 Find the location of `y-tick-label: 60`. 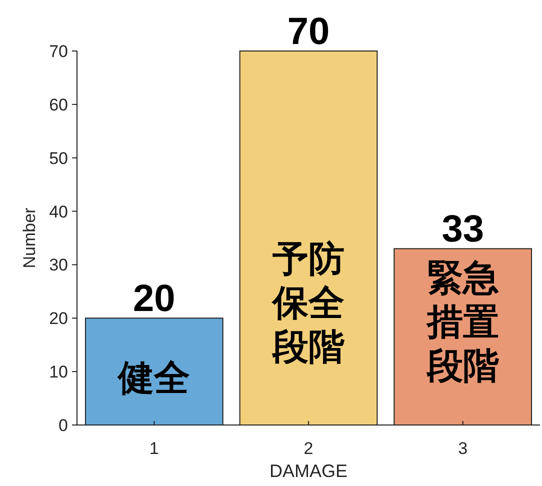

y-tick-label: 60 is located at coordinates (58, 104).